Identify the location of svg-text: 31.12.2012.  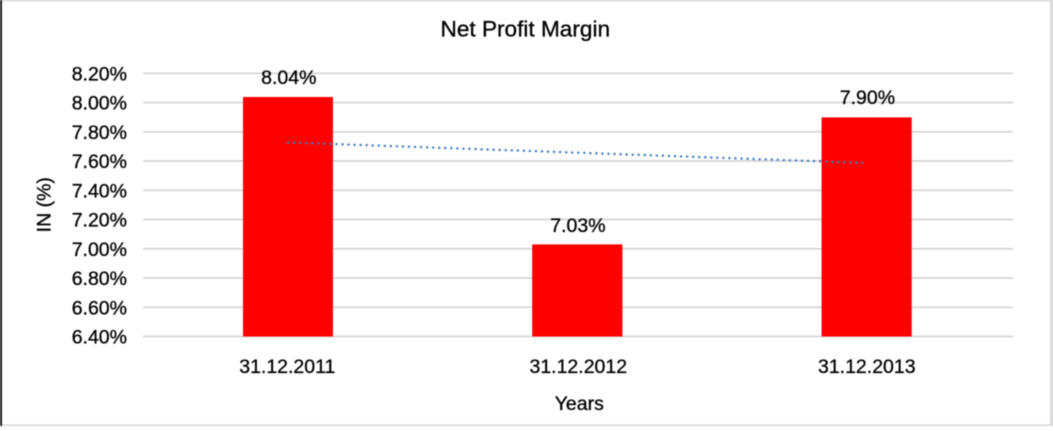
(578, 367).